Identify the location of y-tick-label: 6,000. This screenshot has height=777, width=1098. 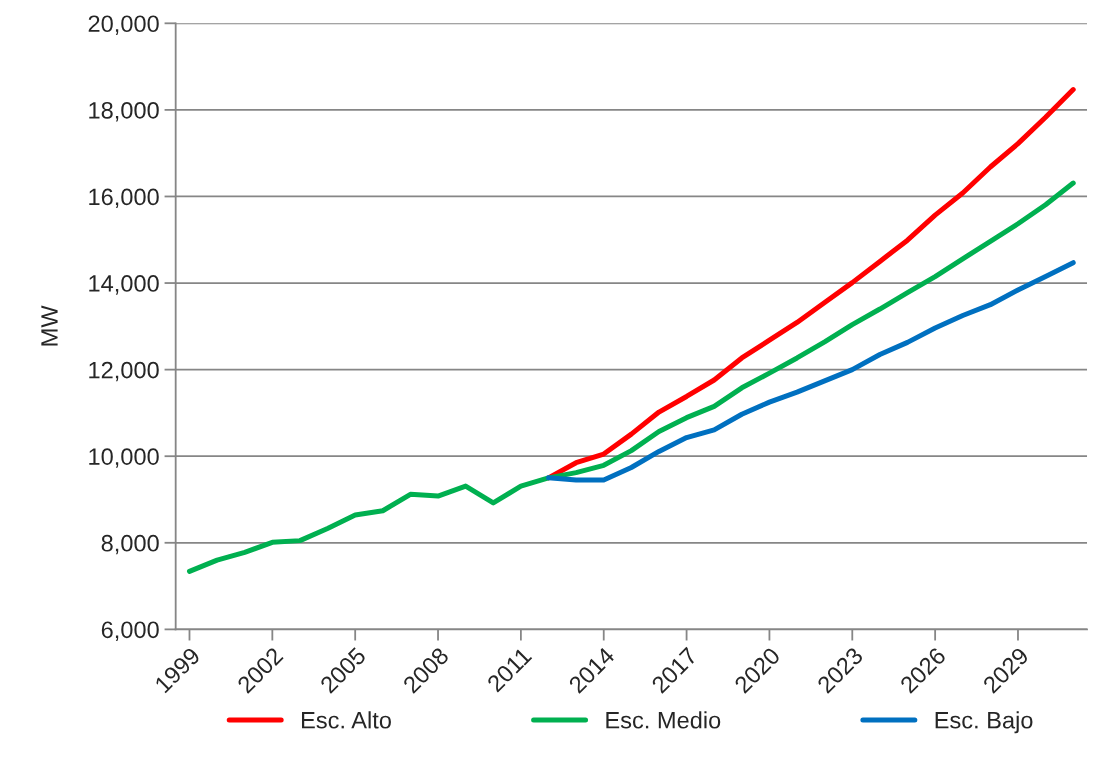
(130, 631).